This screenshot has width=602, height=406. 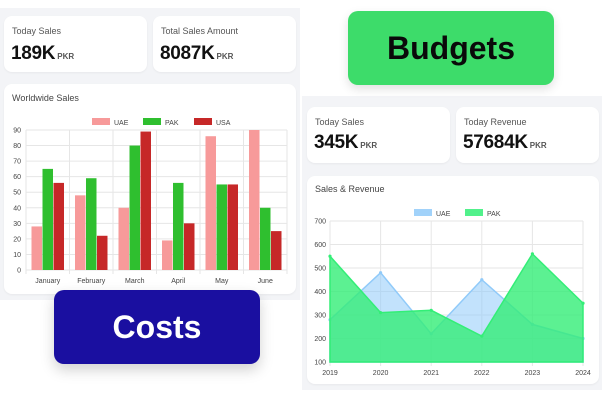 I want to click on y-tick-label: 20, so click(x=17, y=239).